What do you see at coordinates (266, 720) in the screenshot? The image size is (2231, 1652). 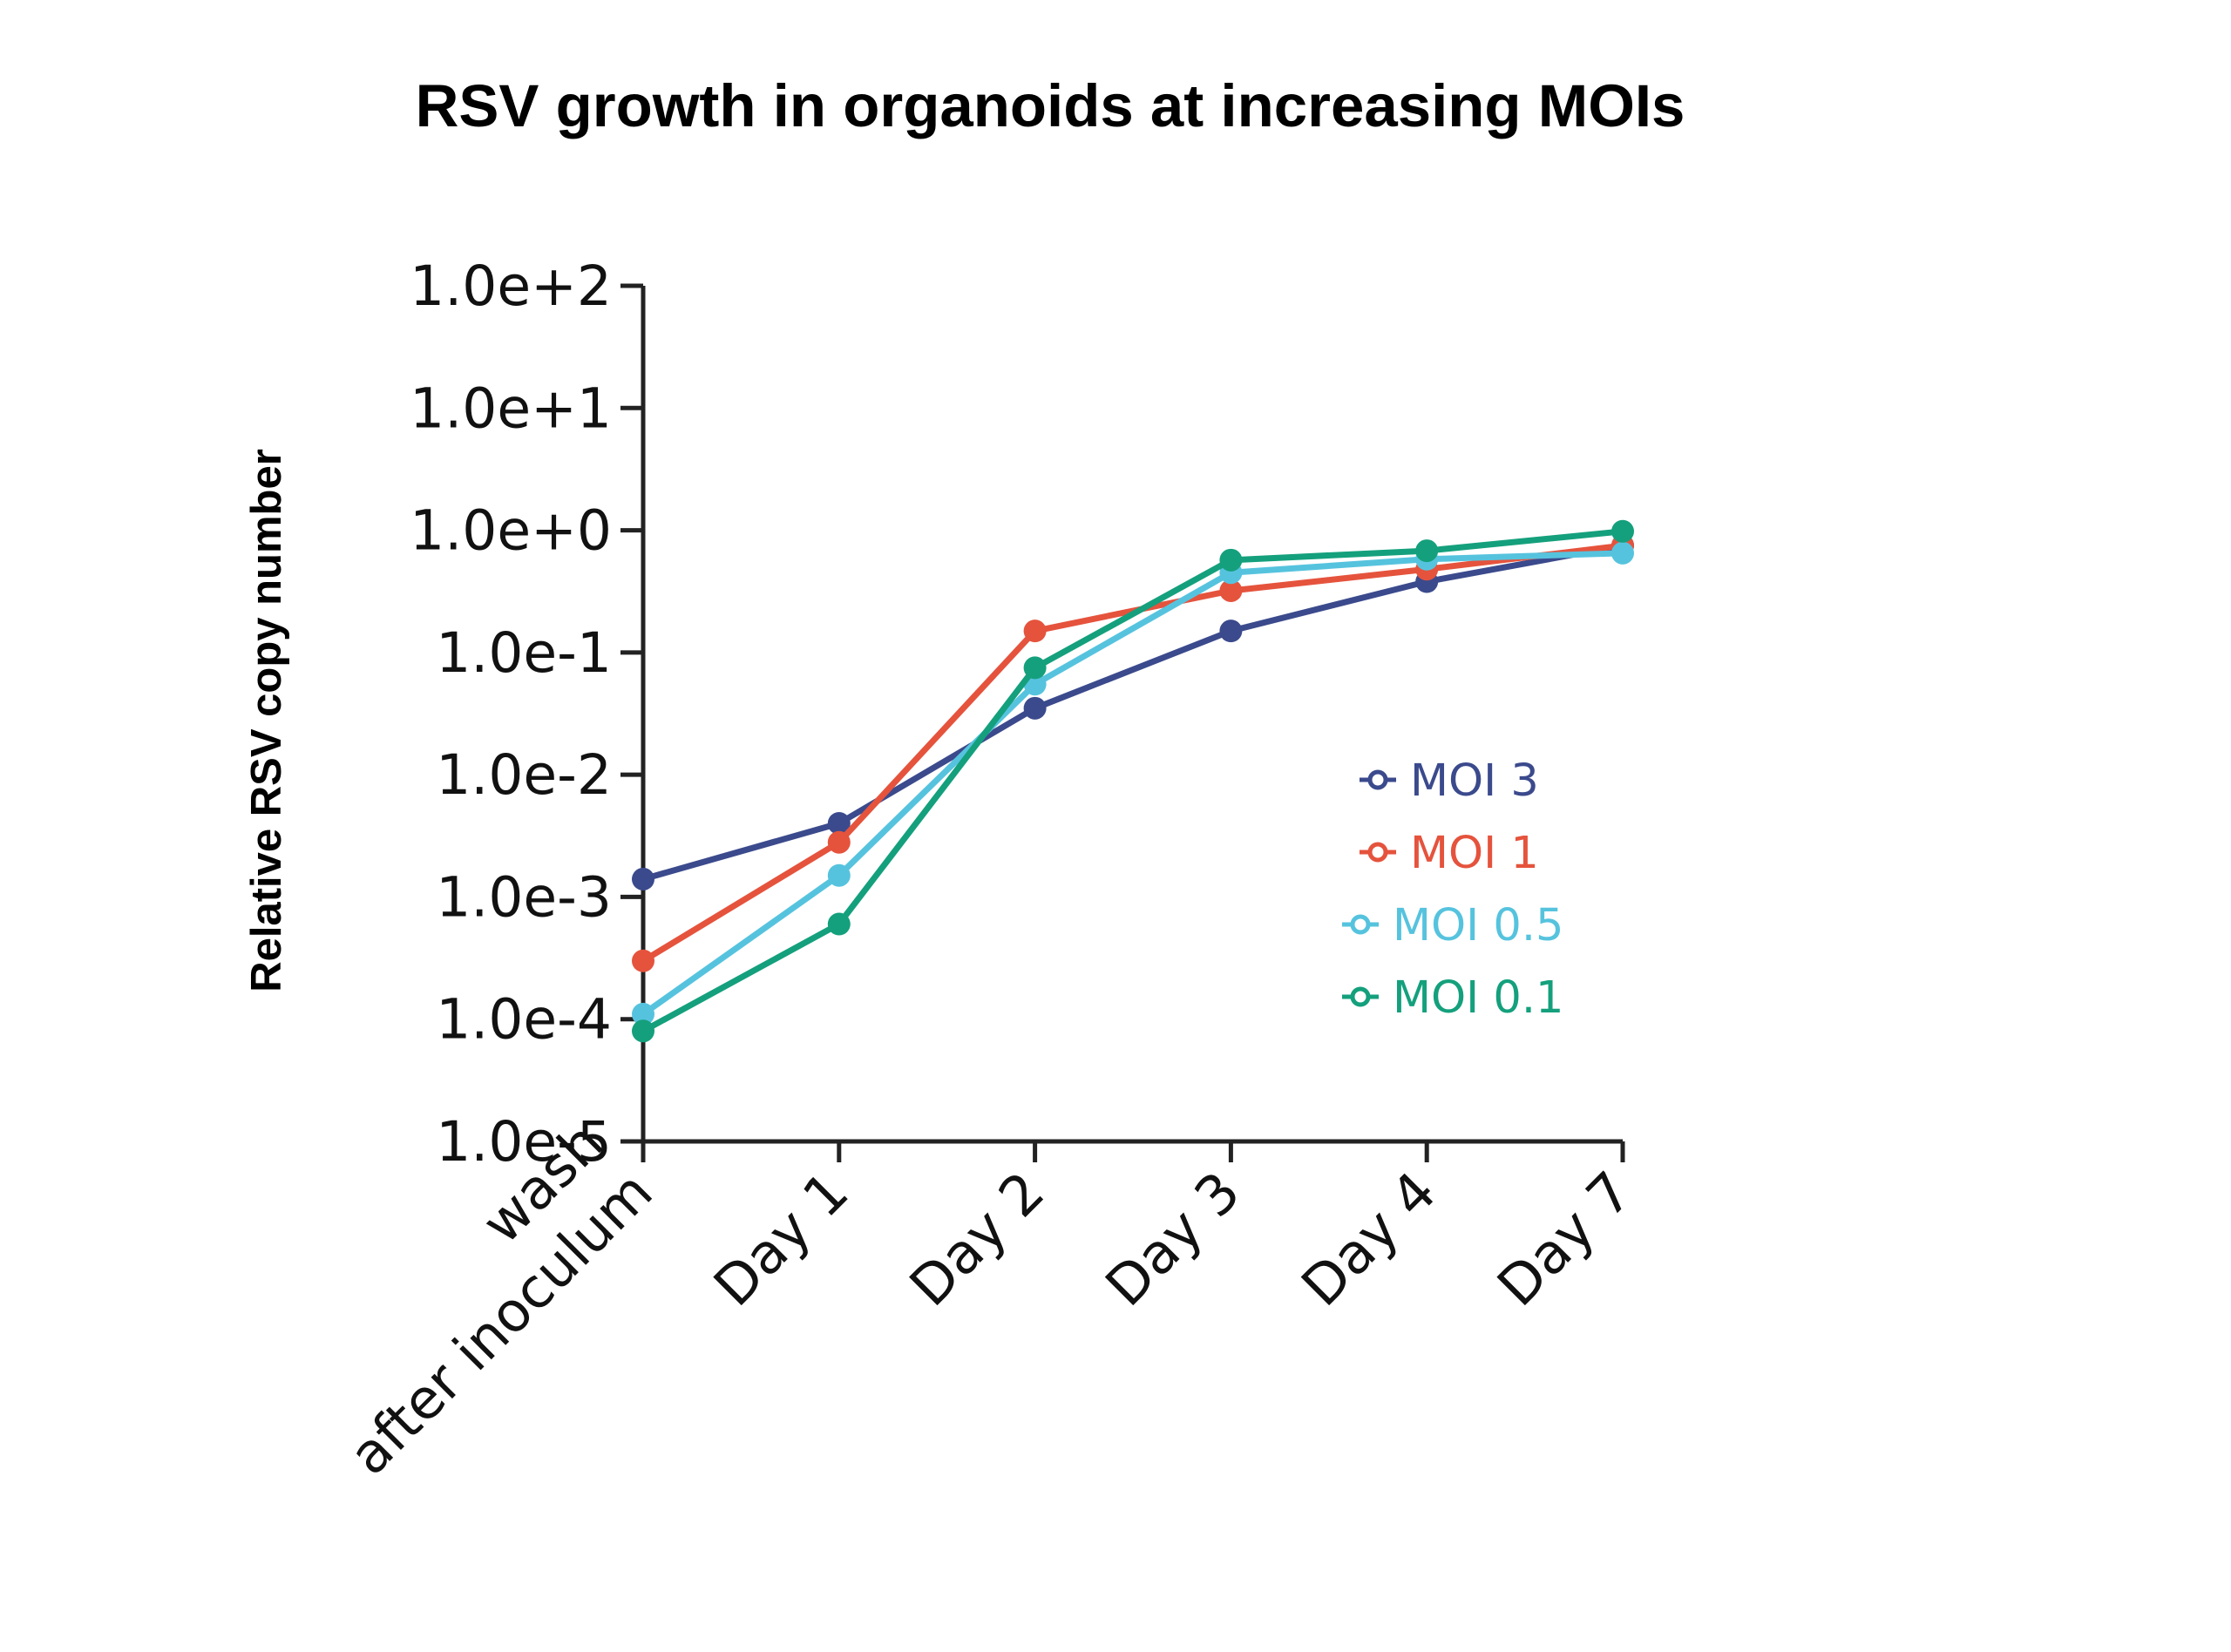 I see `y-axis-label: Relative RSV copy number` at bounding box center [266, 720].